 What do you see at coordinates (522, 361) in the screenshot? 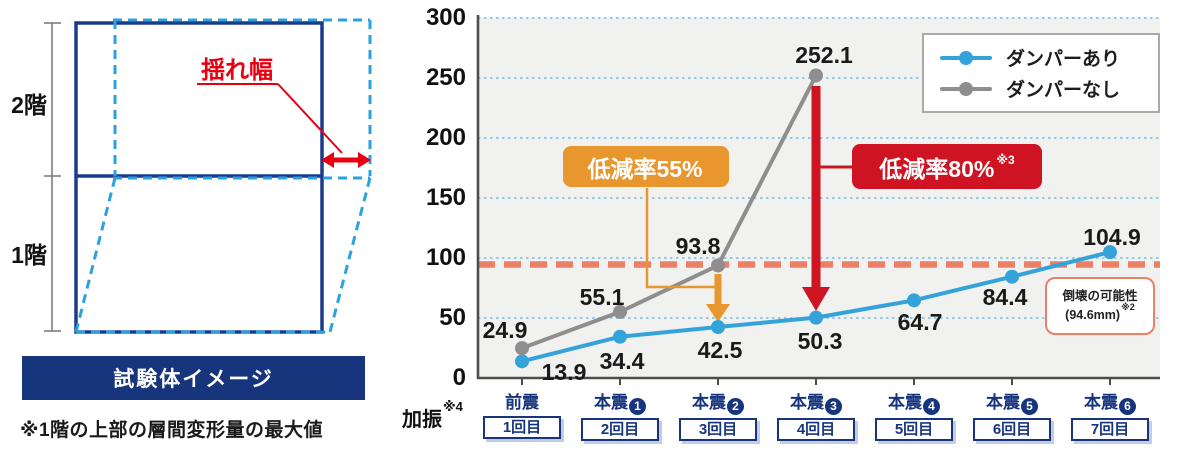
I see `data-point-ダンパーあり-0` at bounding box center [522, 361].